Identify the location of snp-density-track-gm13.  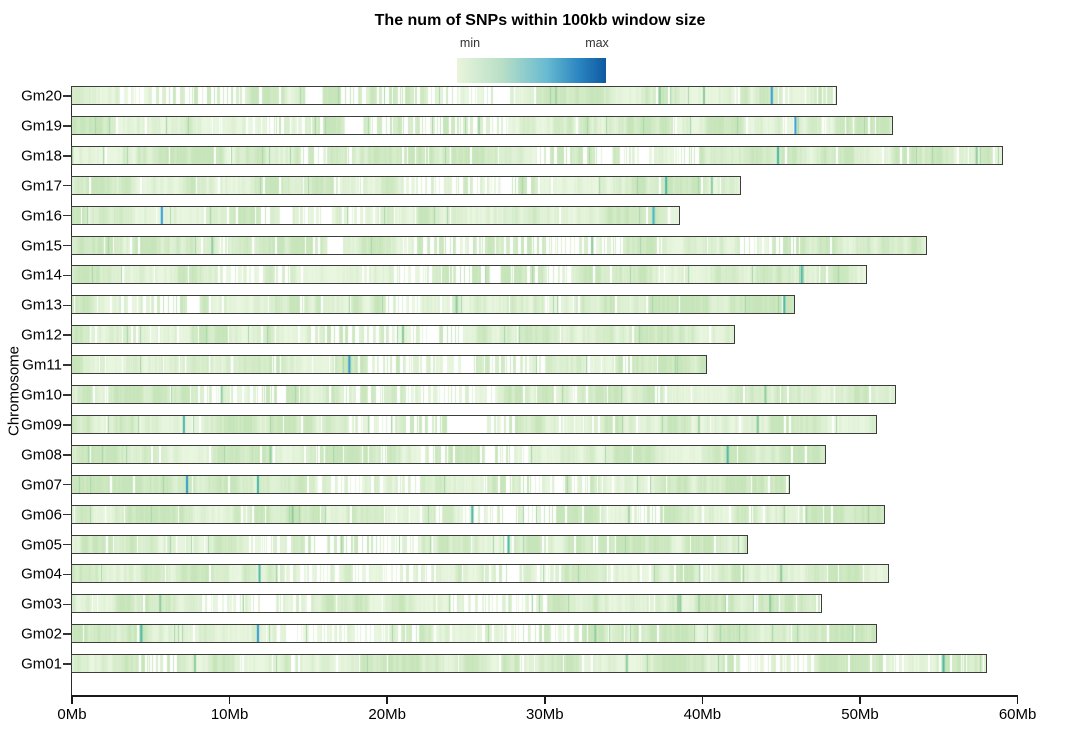
(433, 305).